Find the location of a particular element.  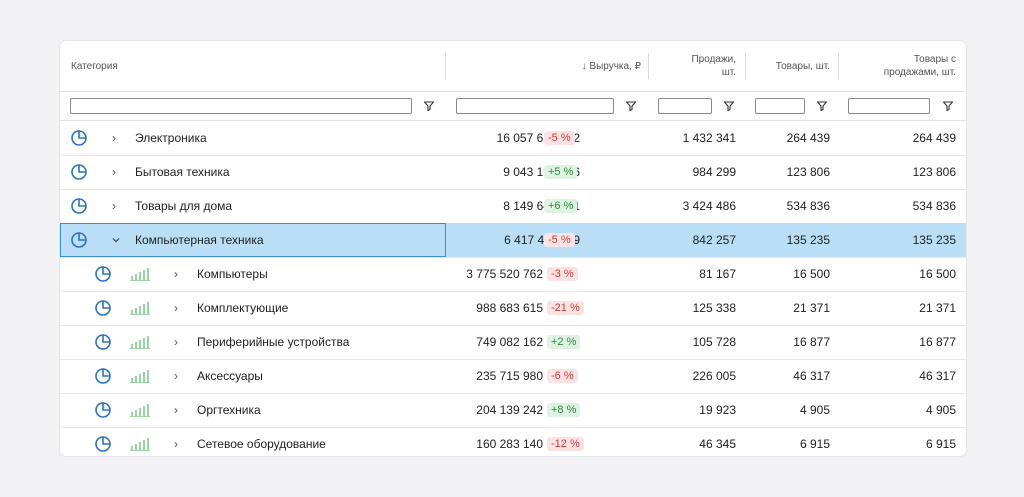

sales-value: 105 728 is located at coordinates (714, 342).